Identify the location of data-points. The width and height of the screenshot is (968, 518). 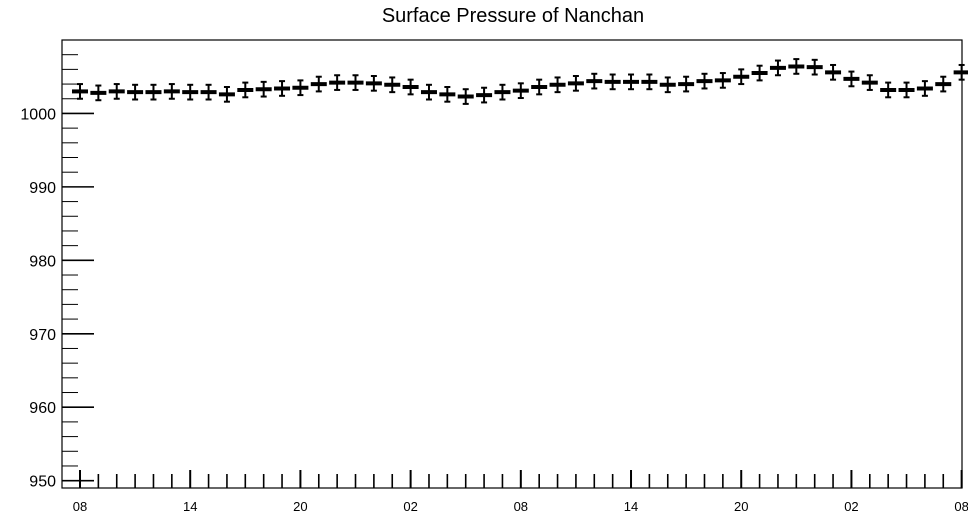
(520, 81).